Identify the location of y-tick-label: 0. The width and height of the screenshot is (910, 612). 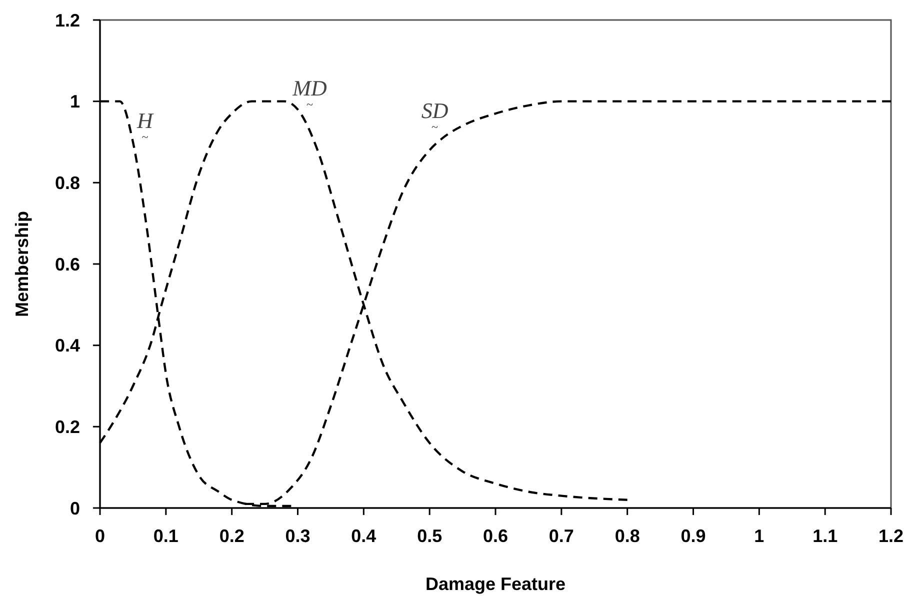
(75, 508).